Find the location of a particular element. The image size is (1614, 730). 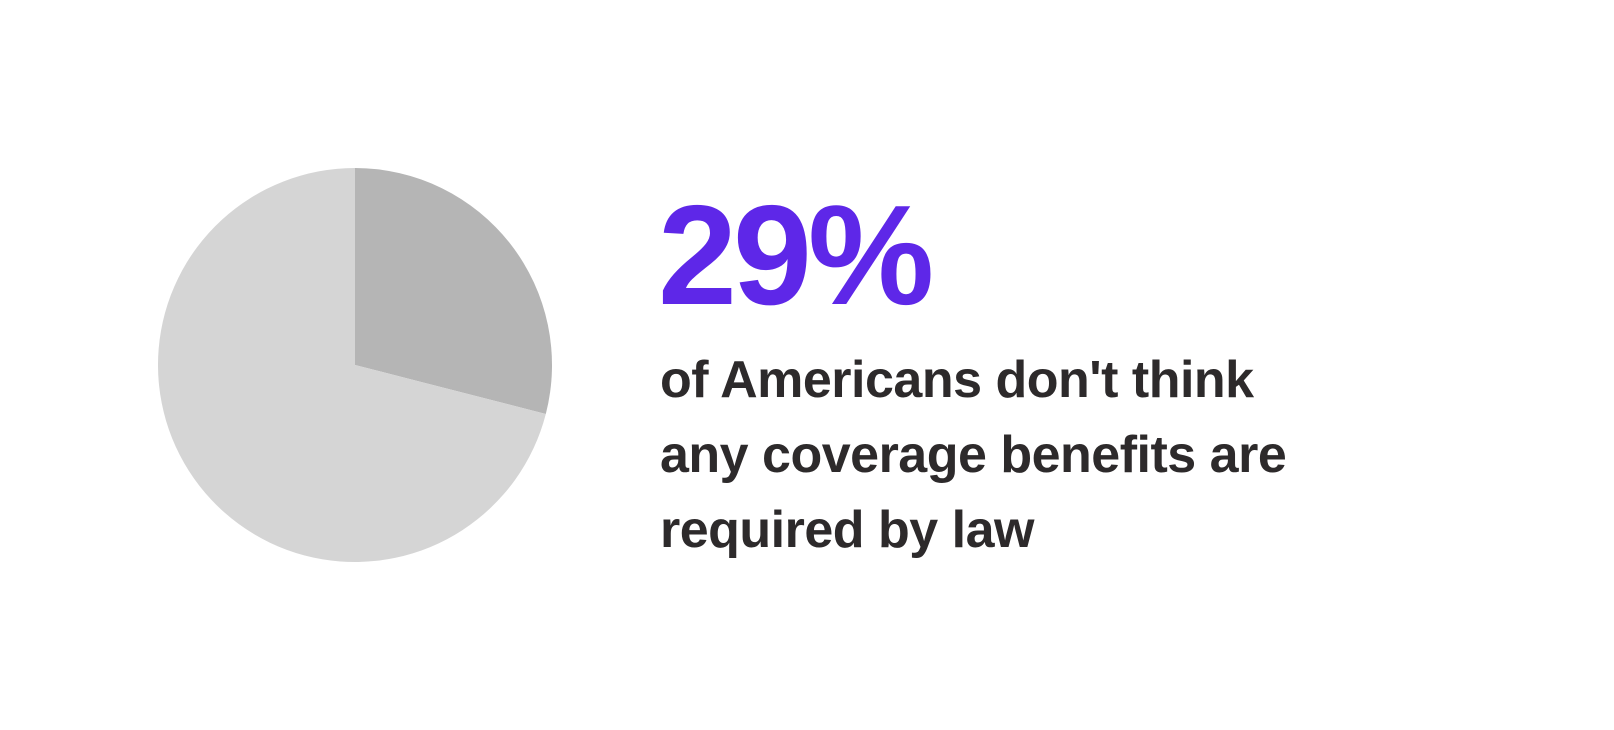

pie-chart is located at coordinates (355, 365).